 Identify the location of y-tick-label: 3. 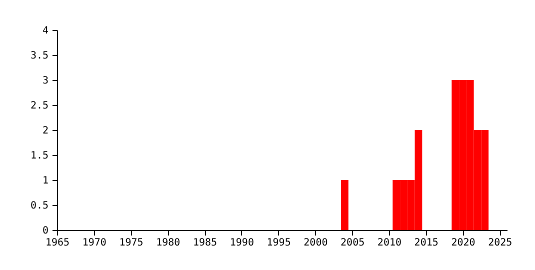
(45, 81).